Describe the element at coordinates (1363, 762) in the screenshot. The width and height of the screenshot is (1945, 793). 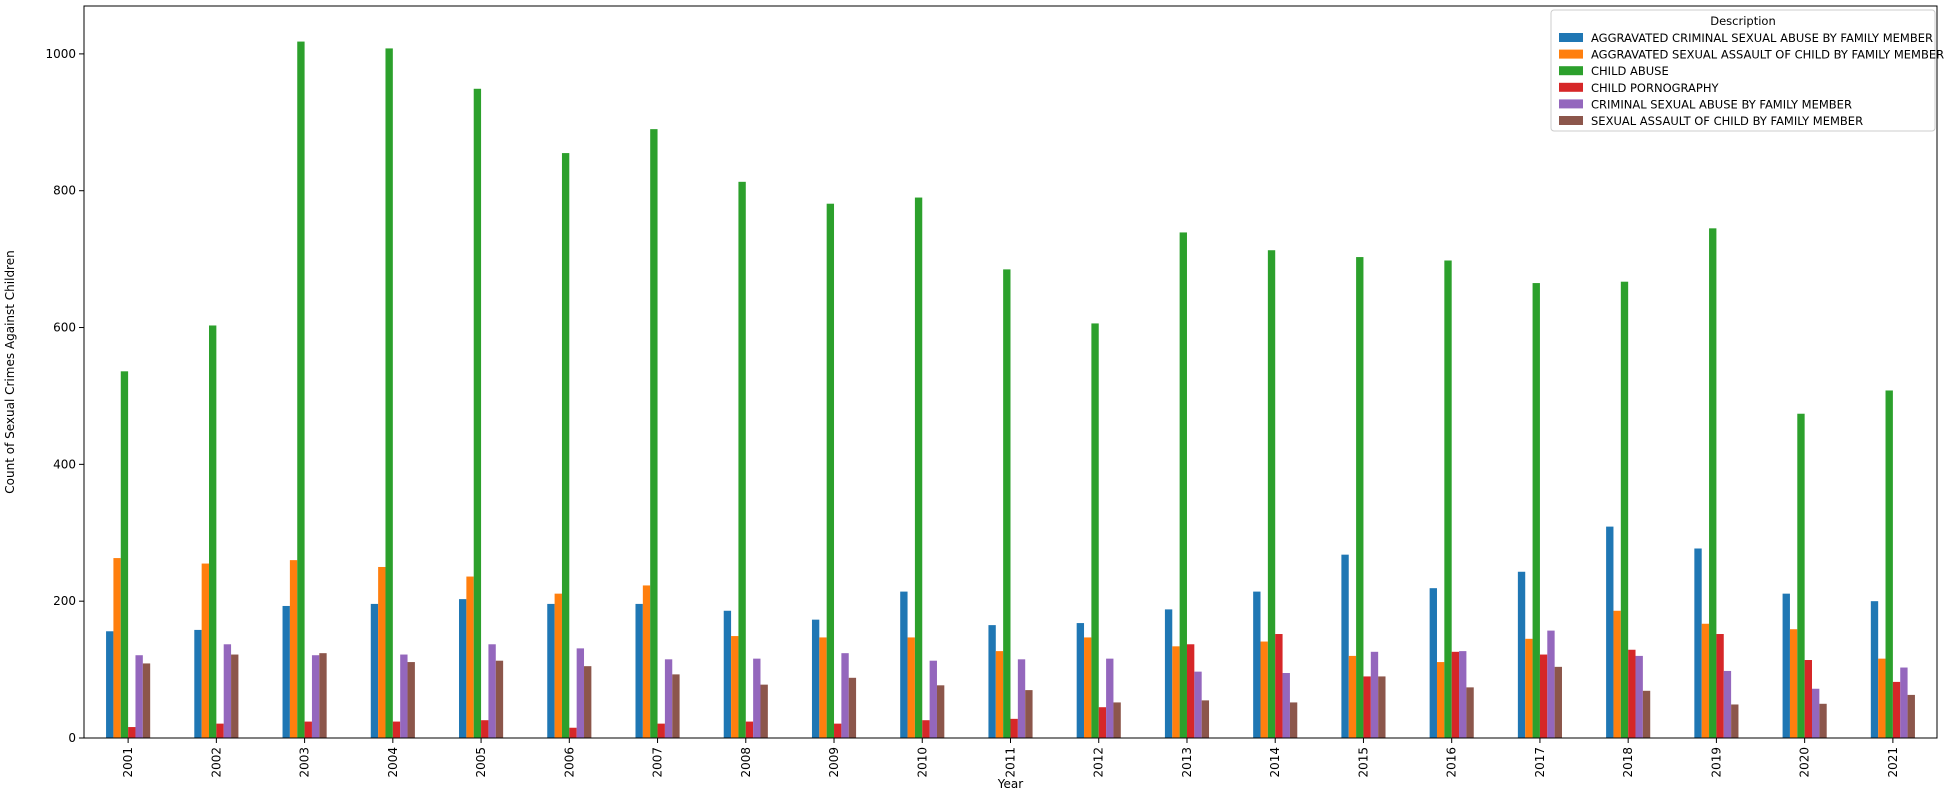
I see `x-tick-label: 2015` at that location.